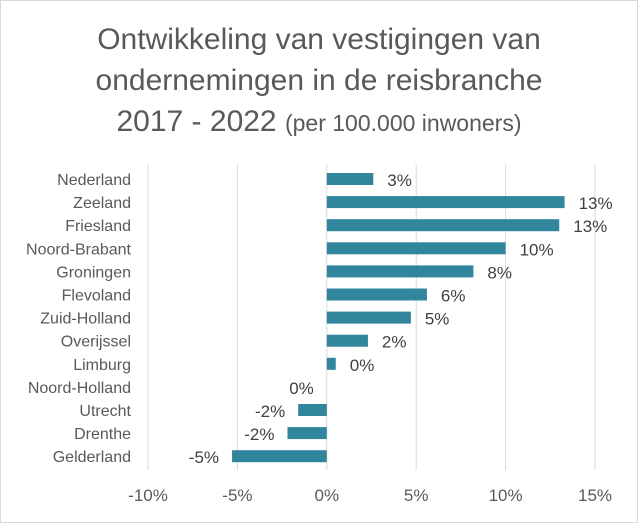  I want to click on category-label: Limburg, so click(102, 365).